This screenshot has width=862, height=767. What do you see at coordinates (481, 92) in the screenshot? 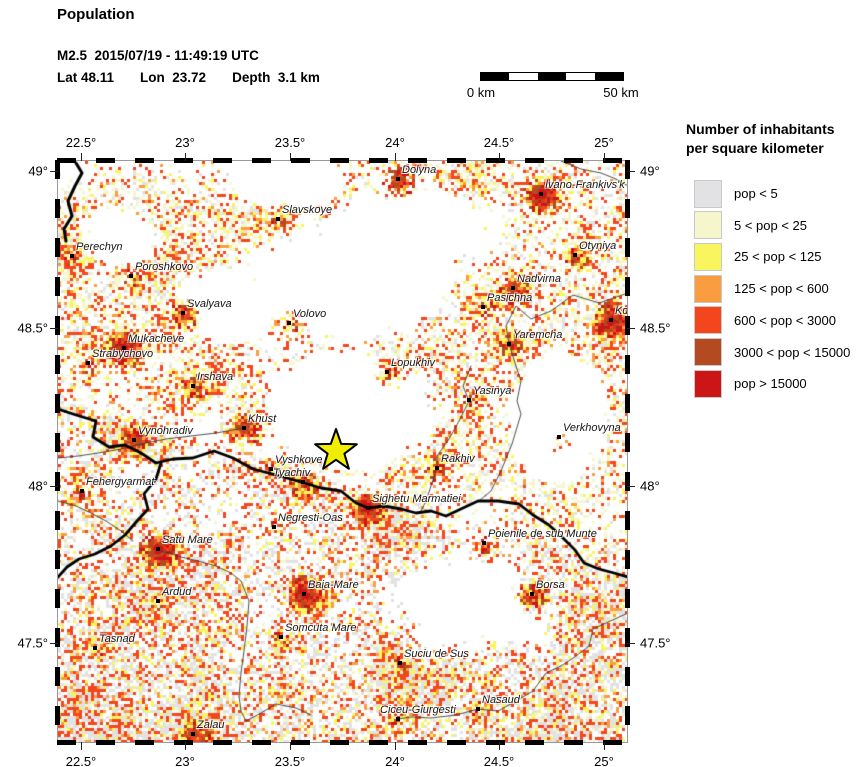
I see `scale-bar-zero-label: 0 km` at bounding box center [481, 92].